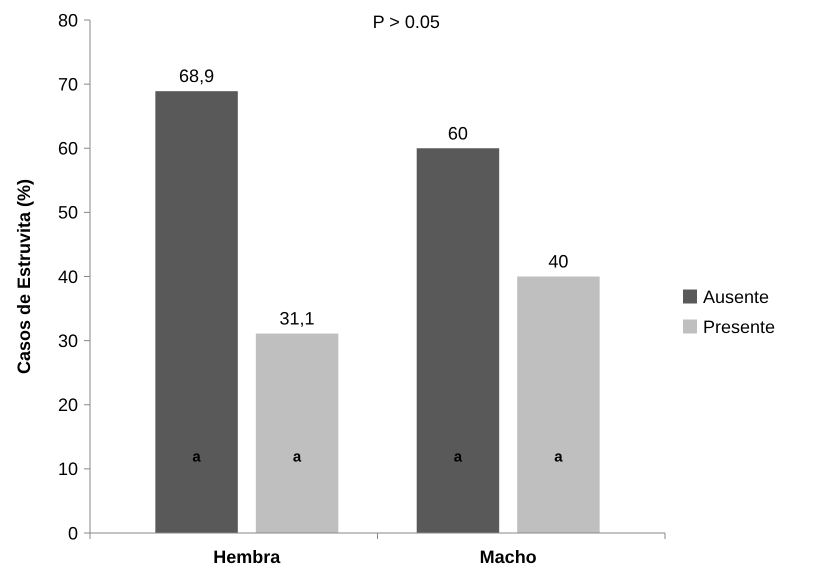  Describe the element at coordinates (68, 212) in the screenshot. I see `y-tick-label: 50` at that location.